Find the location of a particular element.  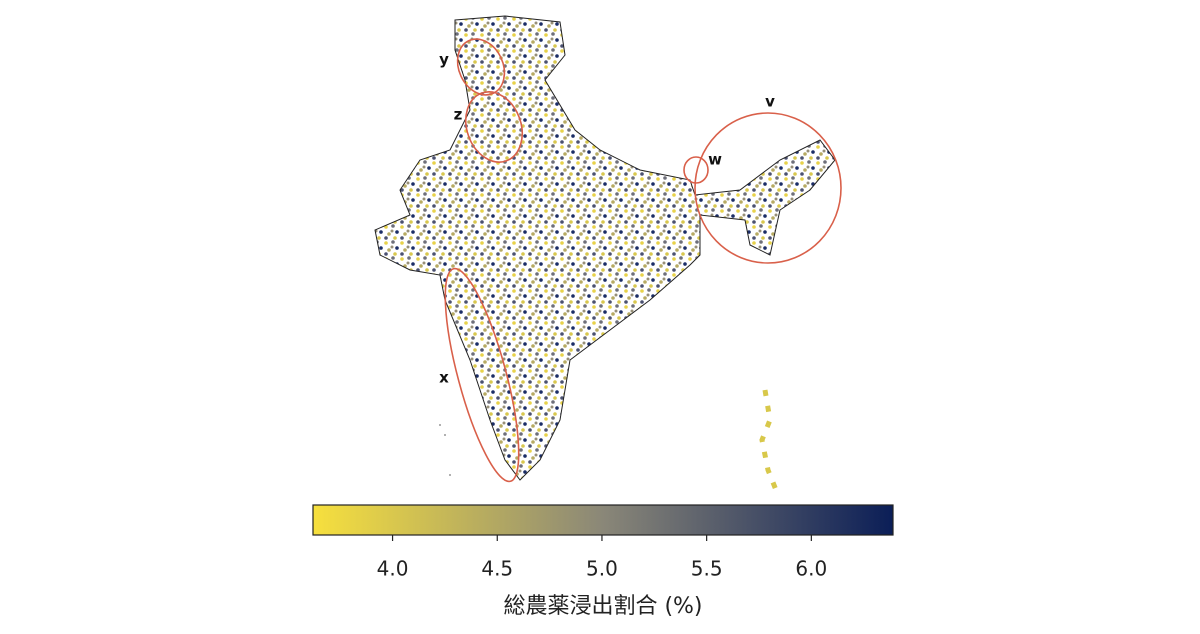

colorbar-tick-label: 6.0 is located at coordinates (811, 569).